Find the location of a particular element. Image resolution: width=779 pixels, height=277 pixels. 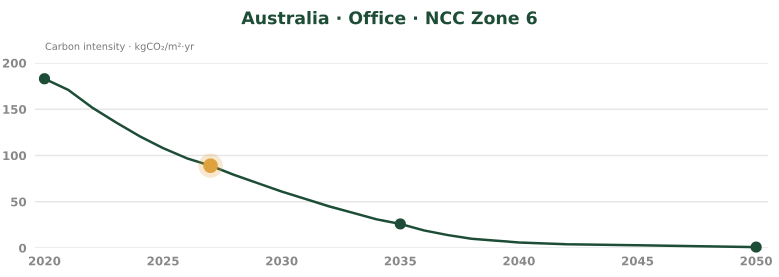

x-tick-label: 2035 is located at coordinates (400, 261).